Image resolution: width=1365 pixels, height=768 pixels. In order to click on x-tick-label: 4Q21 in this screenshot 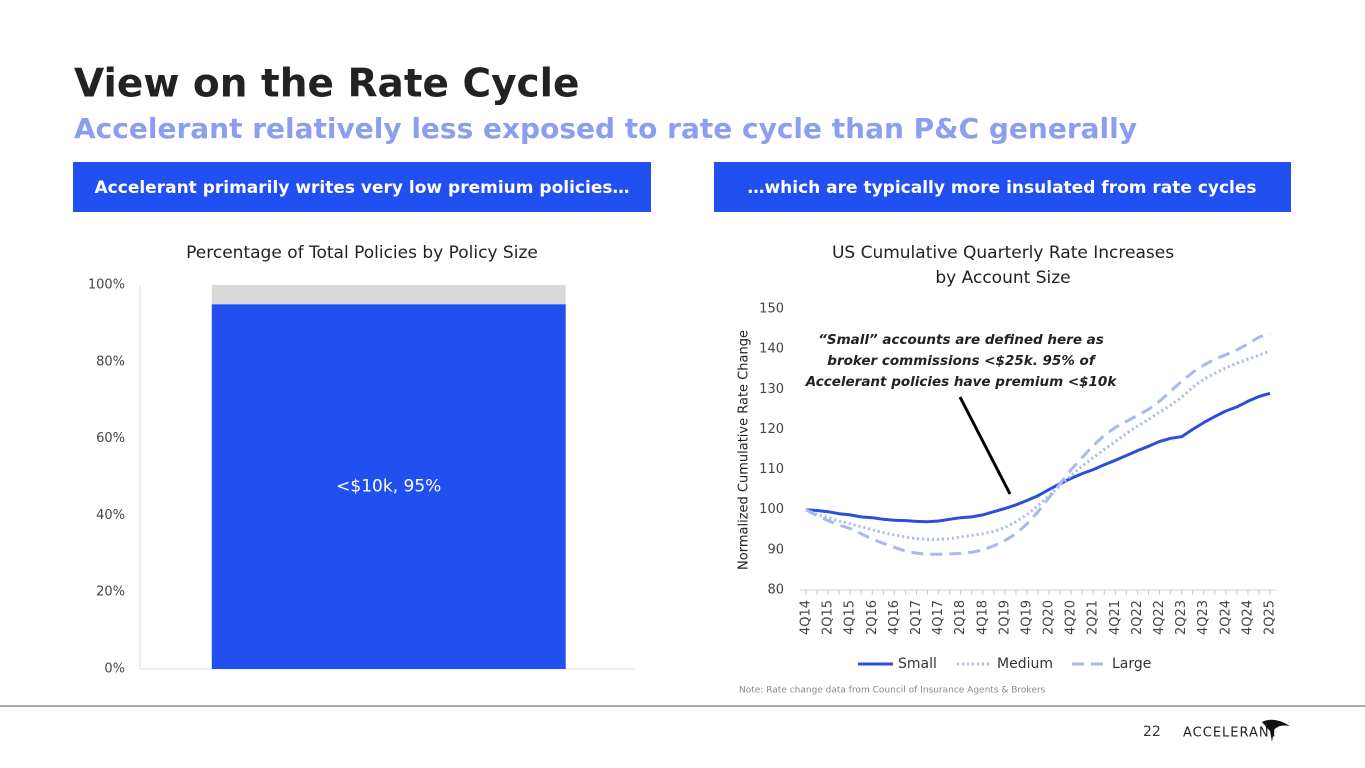, I will do `click(1115, 617)`.